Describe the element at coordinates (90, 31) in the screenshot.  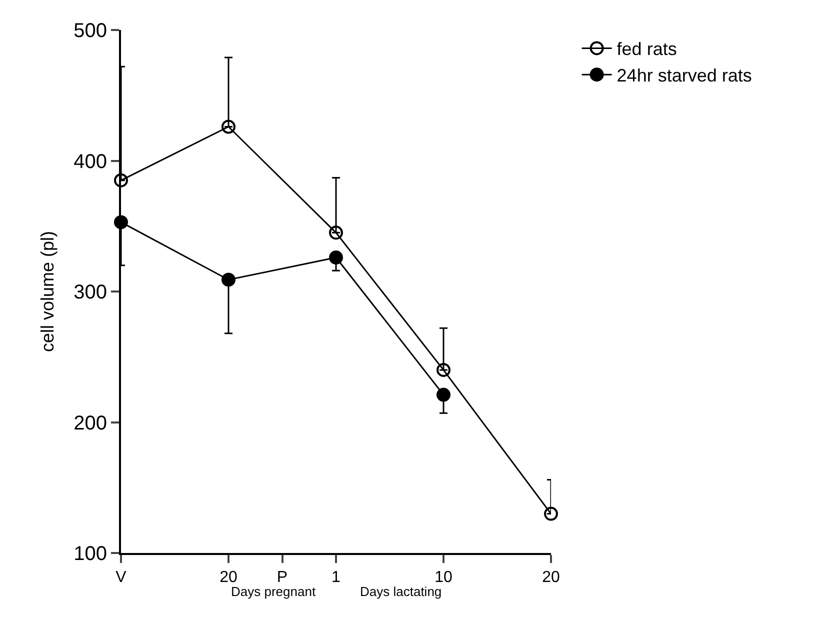
I see `y-tick-label: 500` at that location.